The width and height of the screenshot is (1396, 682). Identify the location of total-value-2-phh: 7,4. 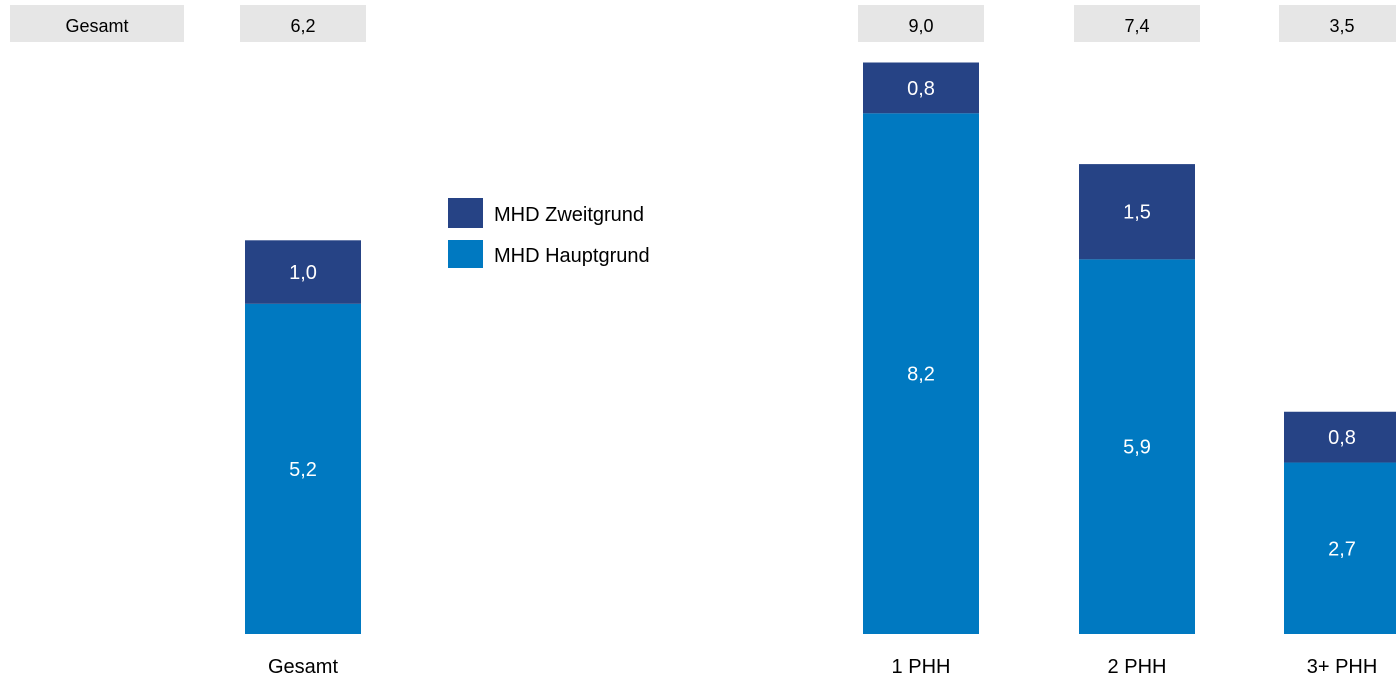
(1136, 26).